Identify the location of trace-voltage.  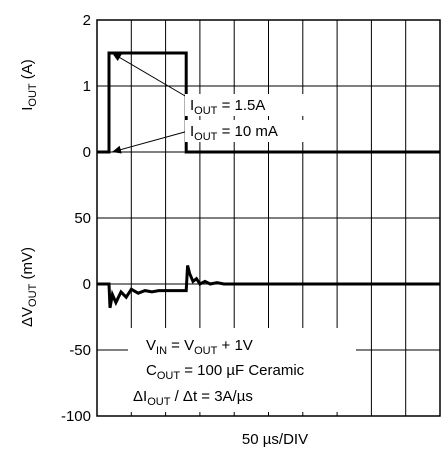
(268, 287).